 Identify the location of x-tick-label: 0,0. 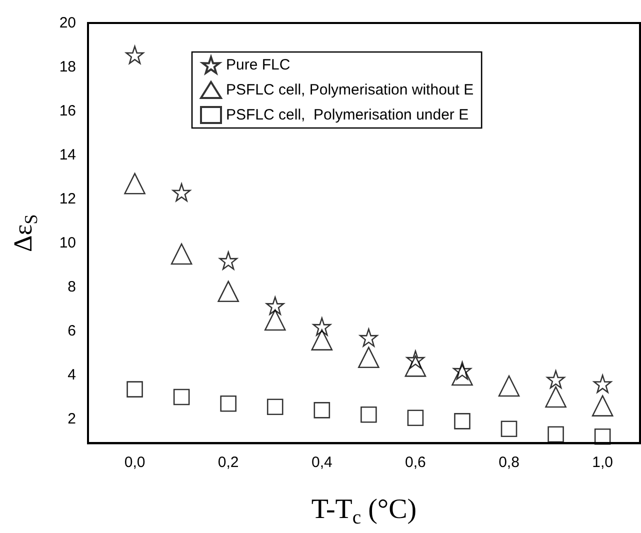
(135, 463).